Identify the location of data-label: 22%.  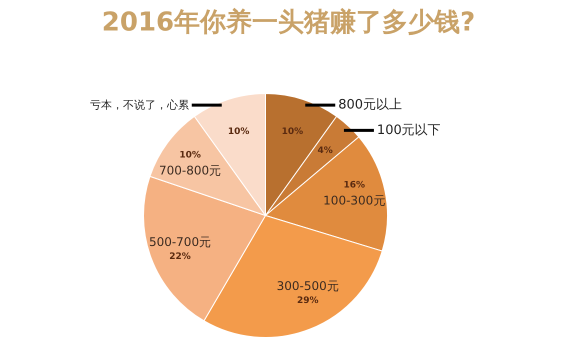
(180, 257).